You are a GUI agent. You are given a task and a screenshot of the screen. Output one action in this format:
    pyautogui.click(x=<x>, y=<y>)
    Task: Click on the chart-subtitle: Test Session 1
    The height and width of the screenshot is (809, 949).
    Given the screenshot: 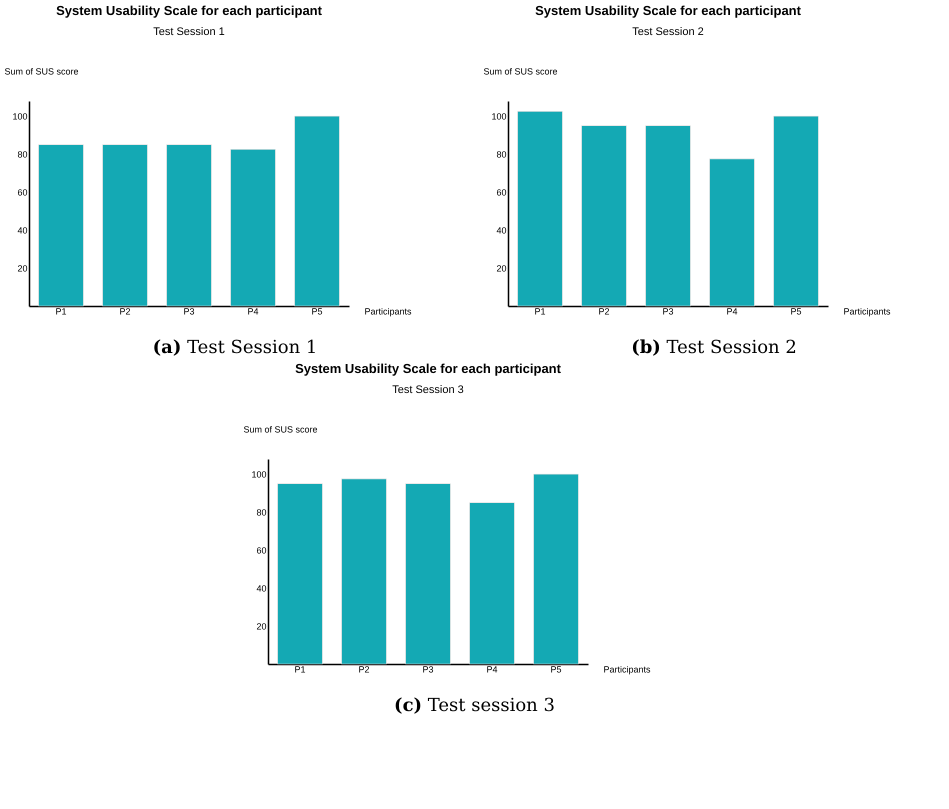 What is the action you would take?
    pyautogui.click(x=188, y=32)
    